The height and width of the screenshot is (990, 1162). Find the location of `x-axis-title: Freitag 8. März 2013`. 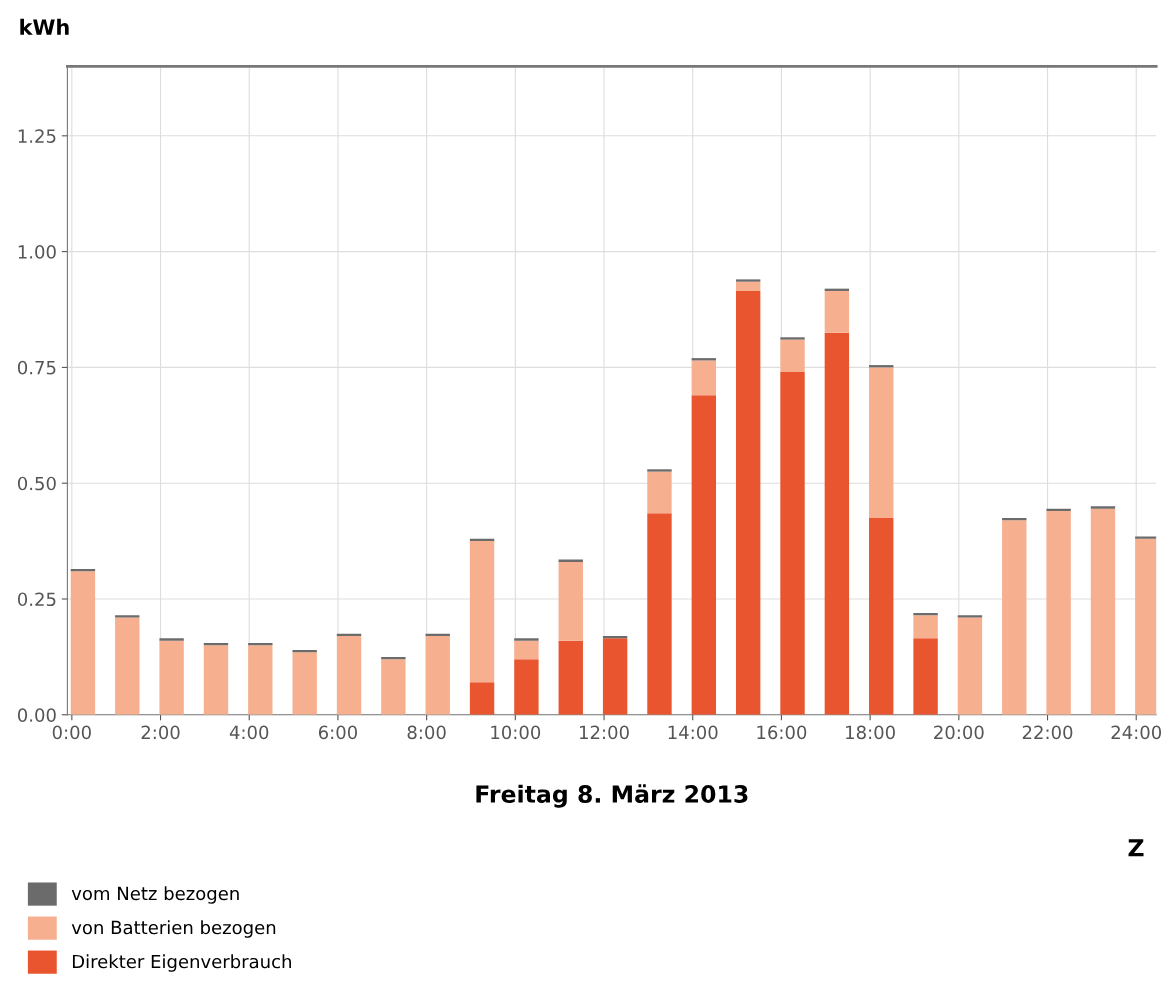

x-axis-title: Freitag 8. März 2013 is located at coordinates (612, 796).